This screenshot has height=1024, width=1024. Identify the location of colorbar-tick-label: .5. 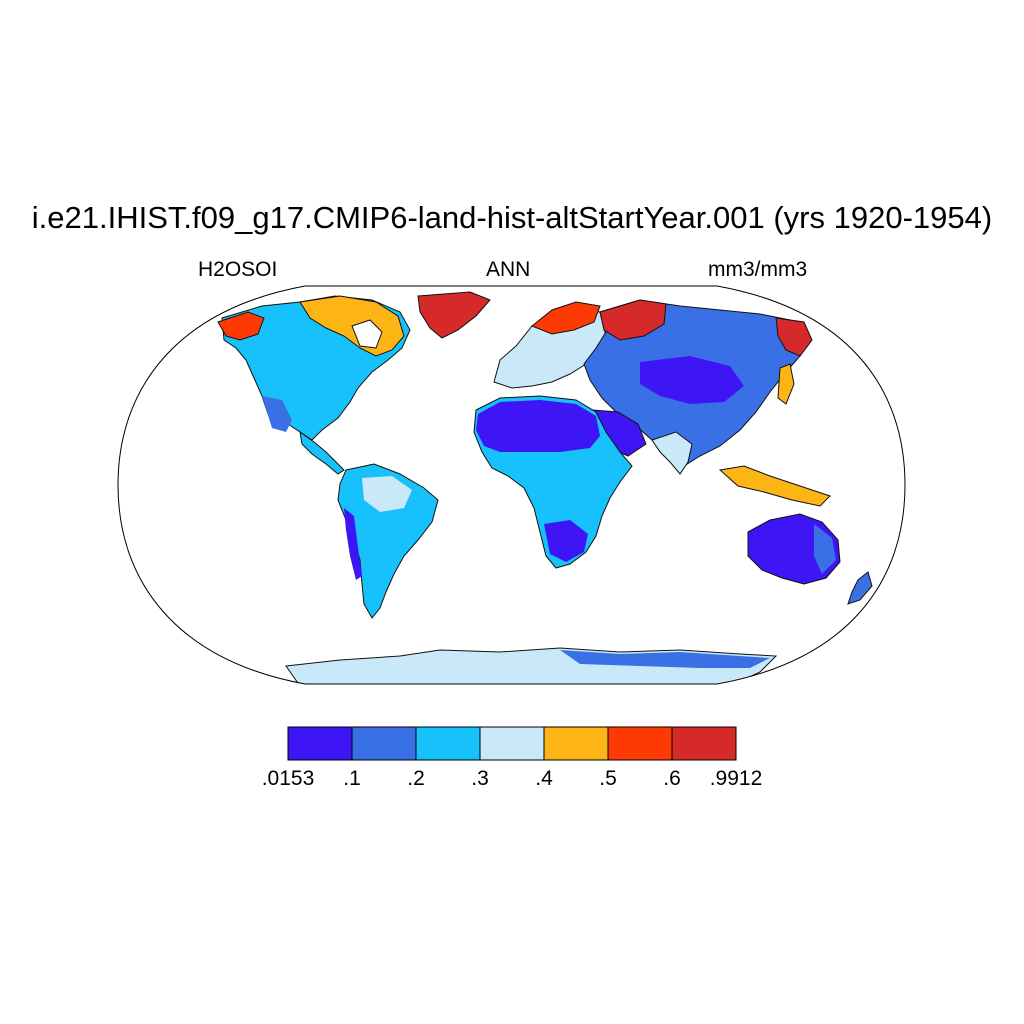
(608, 778).